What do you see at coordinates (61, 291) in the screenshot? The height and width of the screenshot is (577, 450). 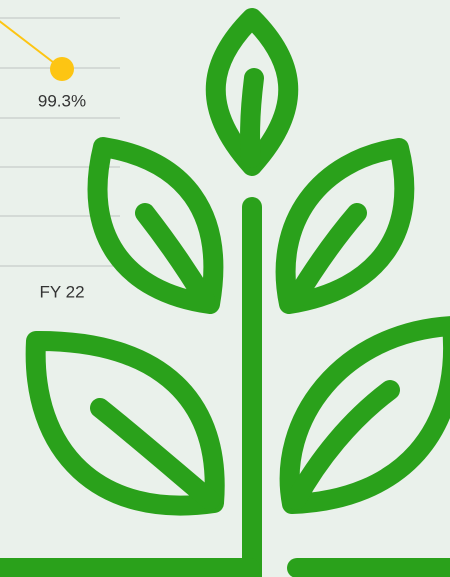 I see `x-tick-label: FY 22` at bounding box center [61, 291].